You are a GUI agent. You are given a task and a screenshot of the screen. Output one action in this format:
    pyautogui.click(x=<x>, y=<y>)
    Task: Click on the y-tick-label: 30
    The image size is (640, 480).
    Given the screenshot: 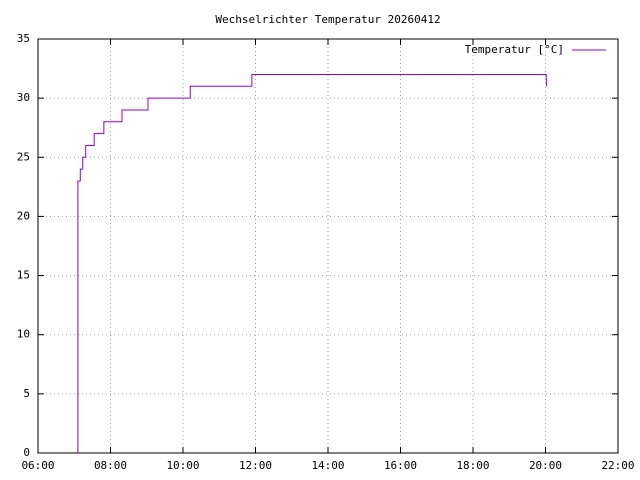 What is the action you would take?
    pyautogui.click(x=23, y=97)
    